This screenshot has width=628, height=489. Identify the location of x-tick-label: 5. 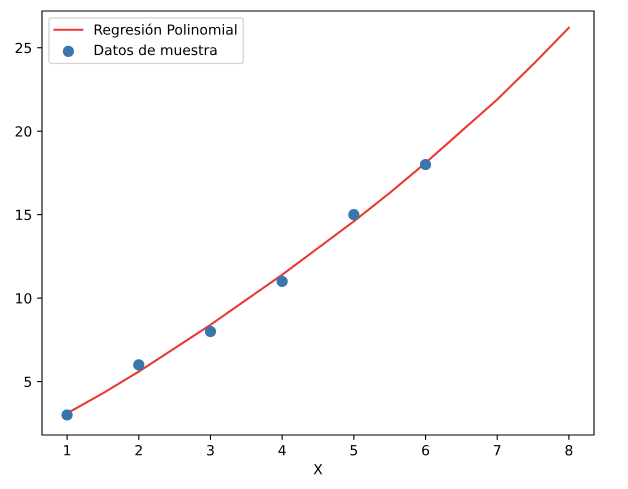
(354, 450).